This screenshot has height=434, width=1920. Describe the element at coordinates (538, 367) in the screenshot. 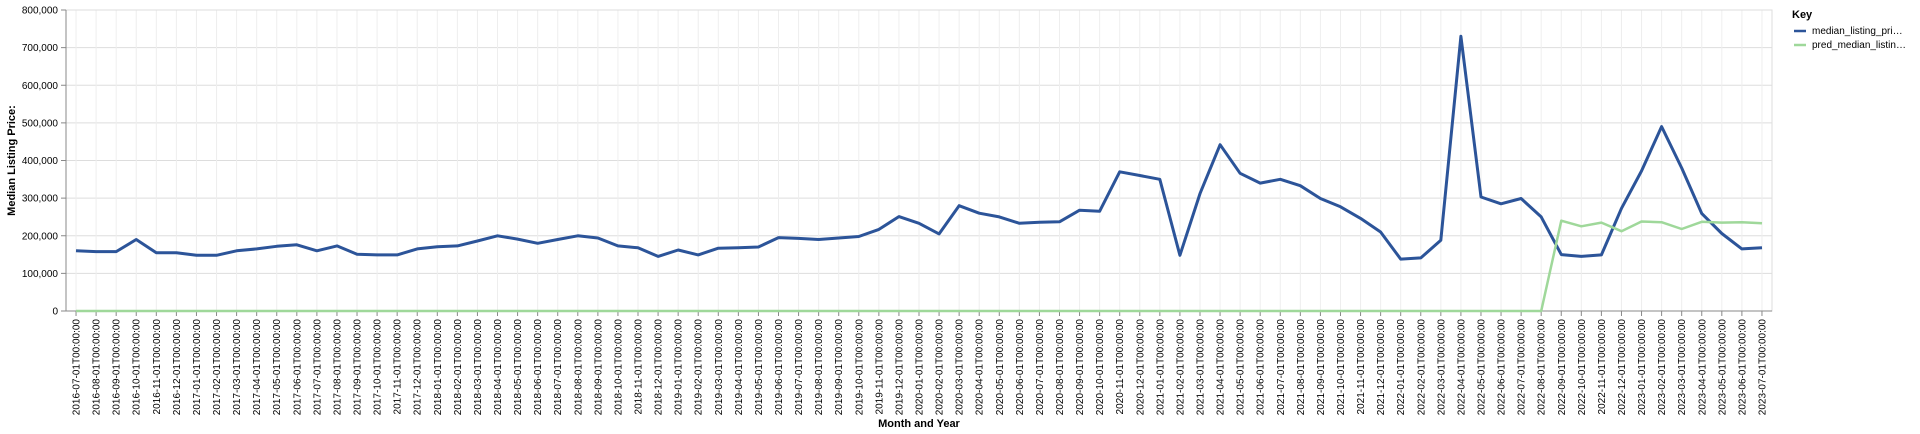

I see `x-tick-label: 2018-06-01T00:00:00` at that location.